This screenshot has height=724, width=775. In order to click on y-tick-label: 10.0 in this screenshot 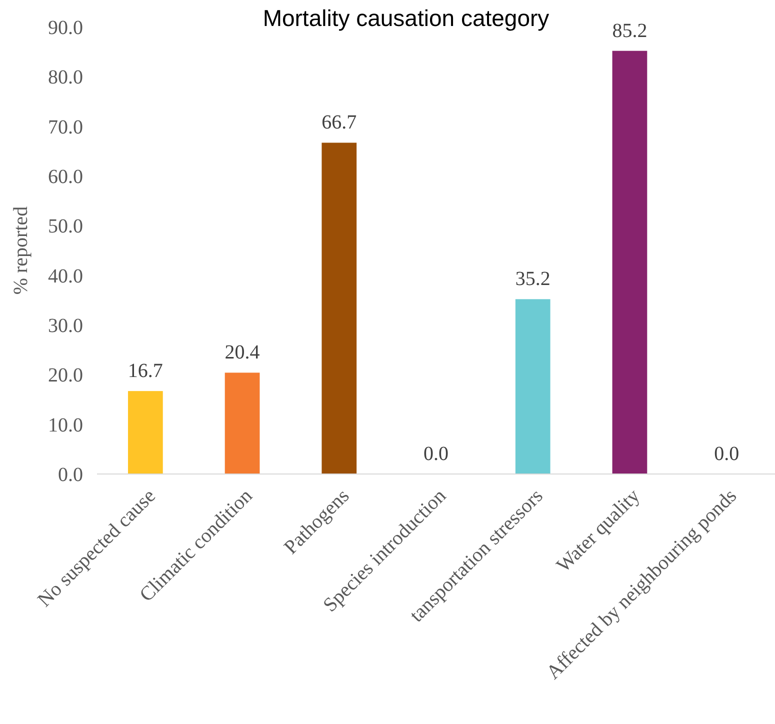, I will do `click(65, 425)`.